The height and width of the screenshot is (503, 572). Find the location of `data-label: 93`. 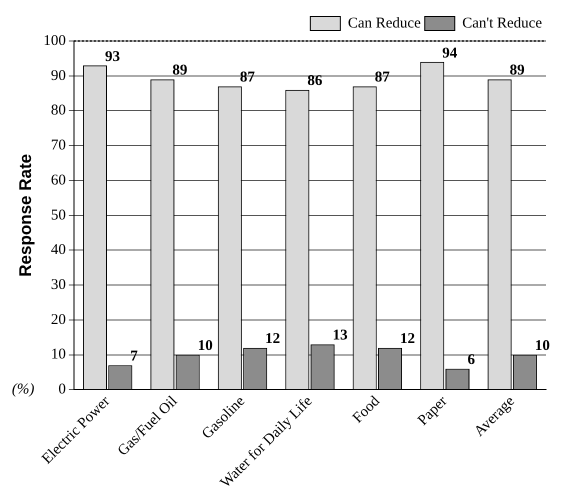

data-label: 93 is located at coordinates (112, 56).